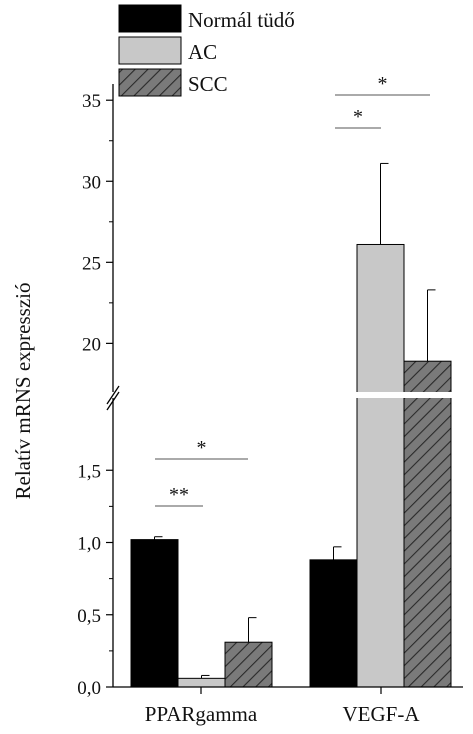  I want to click on axis-break-gap, so click(285, 395).